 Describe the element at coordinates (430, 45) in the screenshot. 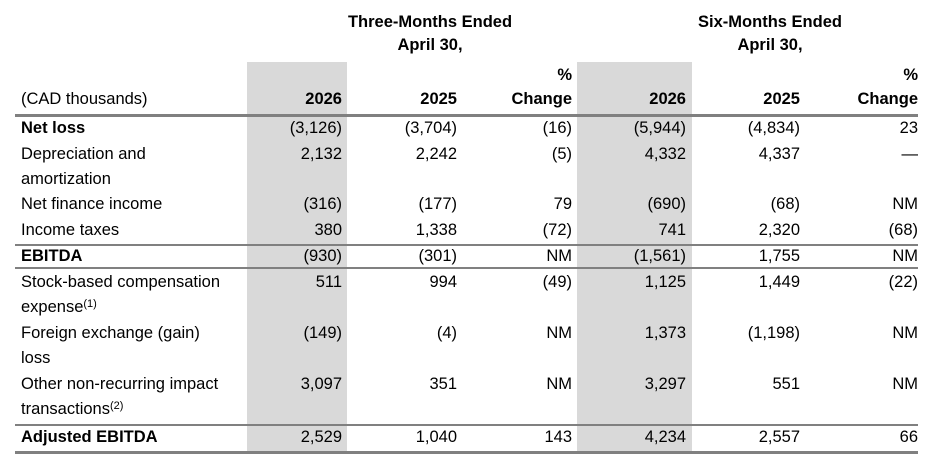

I see `header-three-months-line2: April 30,` at that location.